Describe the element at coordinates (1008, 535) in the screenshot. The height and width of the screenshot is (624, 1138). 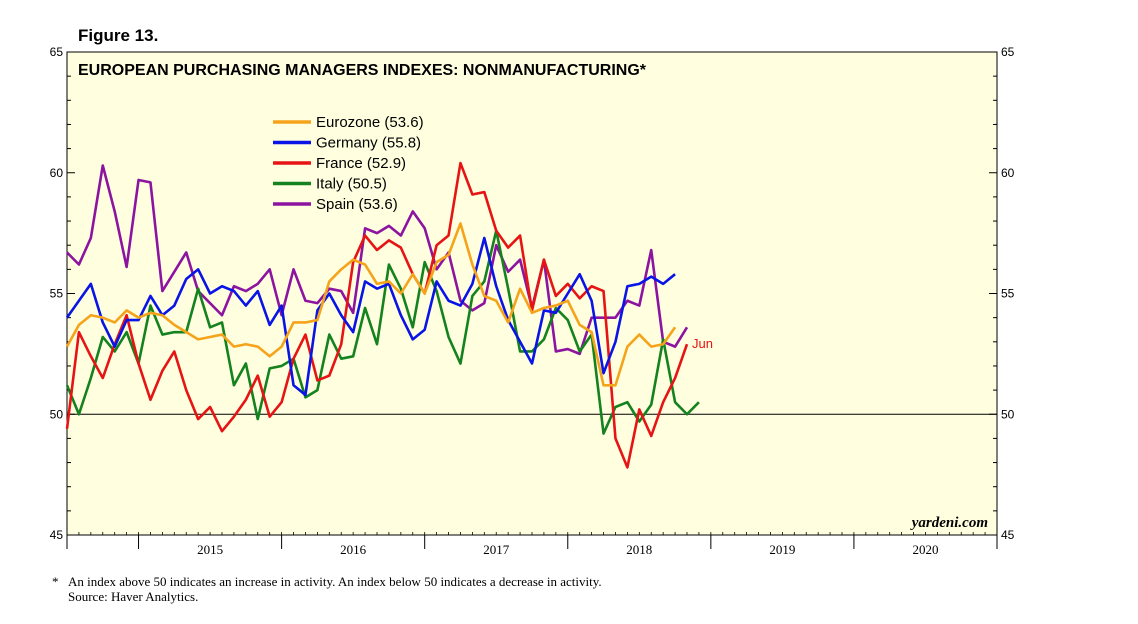
I see `y-tick-label-right: 45` at that location.